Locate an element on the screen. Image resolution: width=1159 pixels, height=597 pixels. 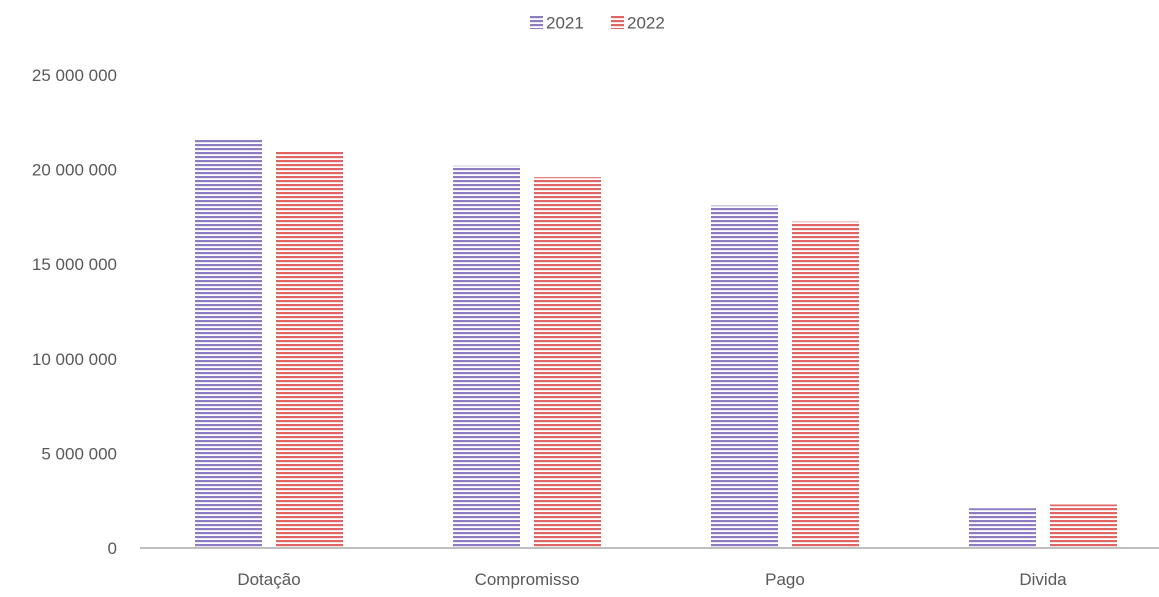
y-tick-label: 25 000 000 is located at coordinates (74, 75).